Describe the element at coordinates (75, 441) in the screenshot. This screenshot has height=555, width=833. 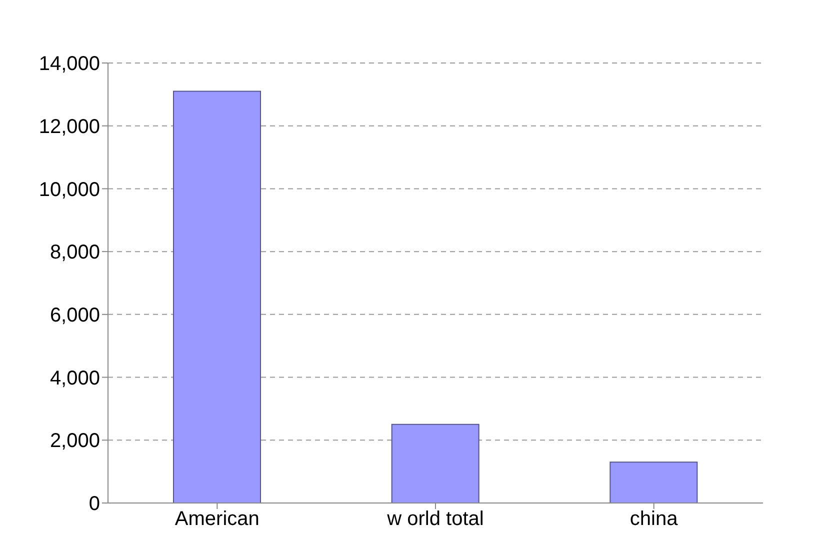
I see `y-tick-label: 2,000` at that location.